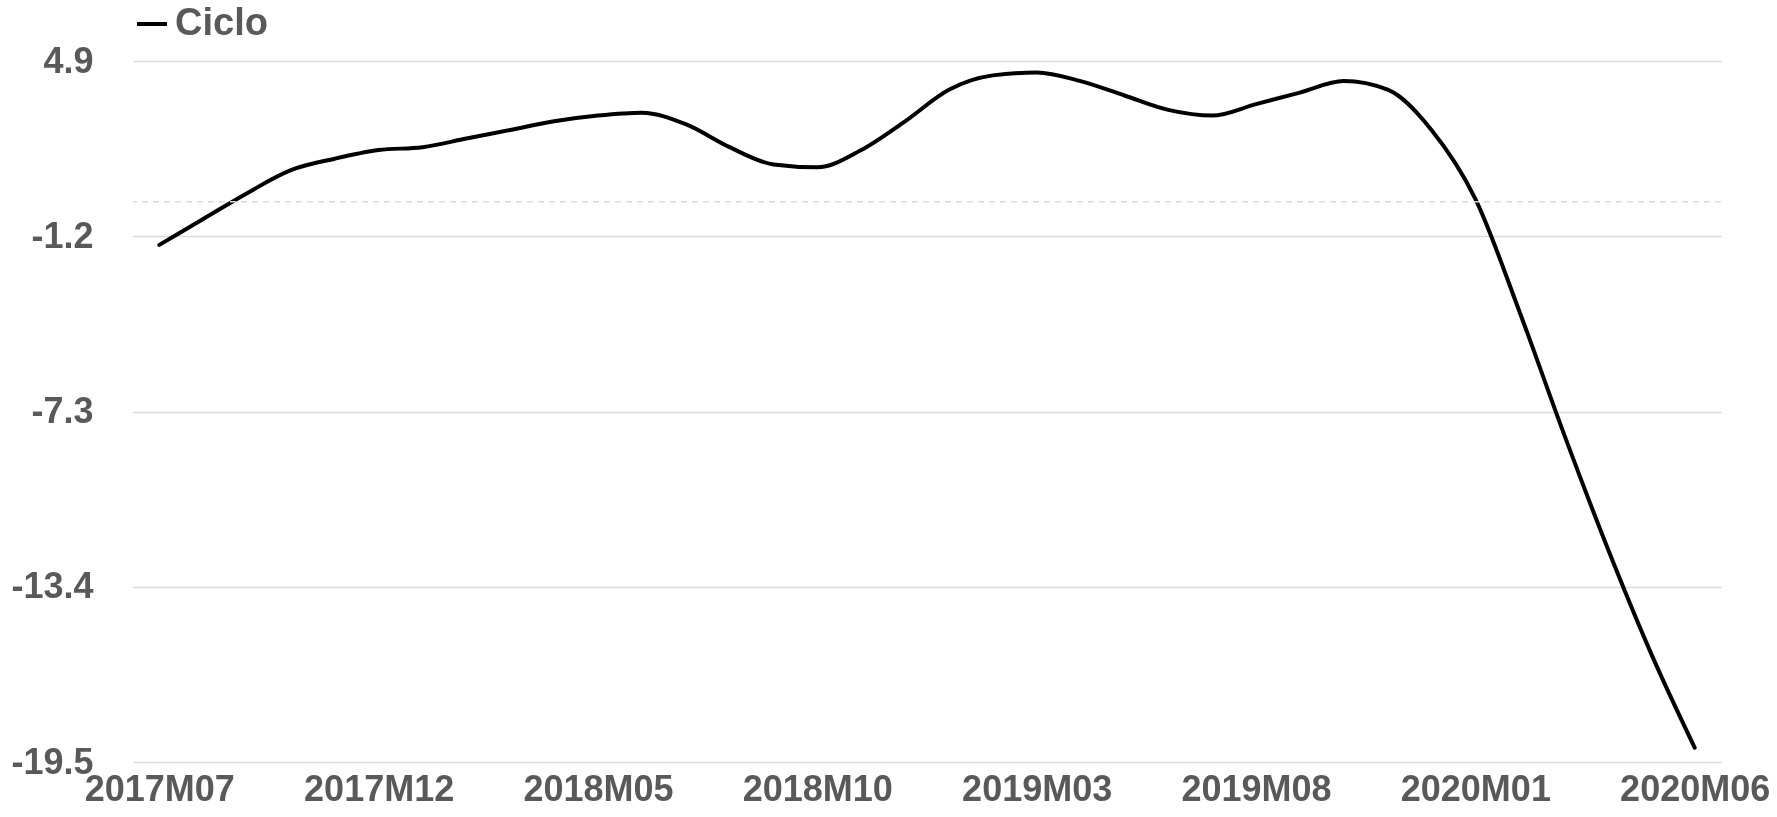 The height and width of the screenshot is (817, 1777). I want to click on x-tick-label: 2019M03, so click(1037, 788).